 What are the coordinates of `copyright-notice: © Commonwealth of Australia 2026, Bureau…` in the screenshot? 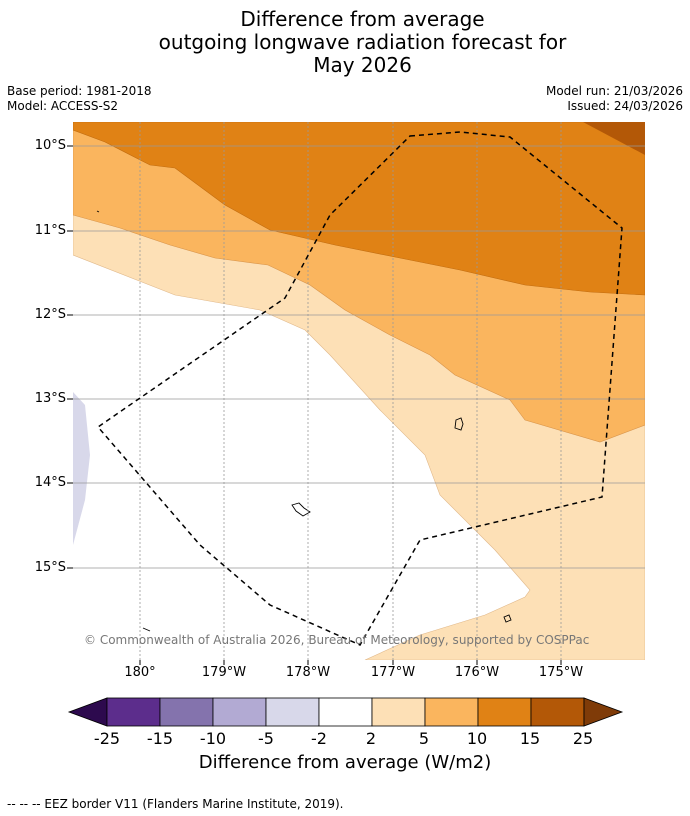 It's located at (337, 640).